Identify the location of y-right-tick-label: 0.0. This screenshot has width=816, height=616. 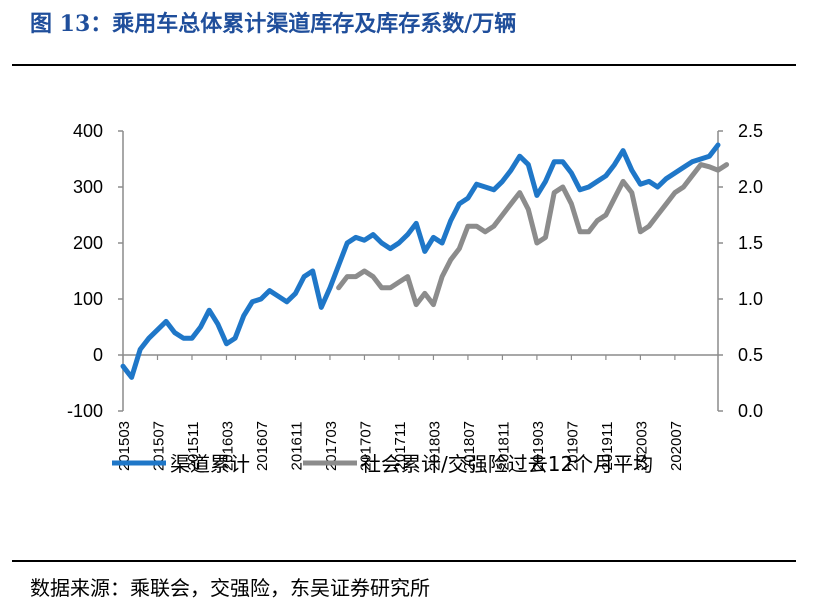
(750, 411).